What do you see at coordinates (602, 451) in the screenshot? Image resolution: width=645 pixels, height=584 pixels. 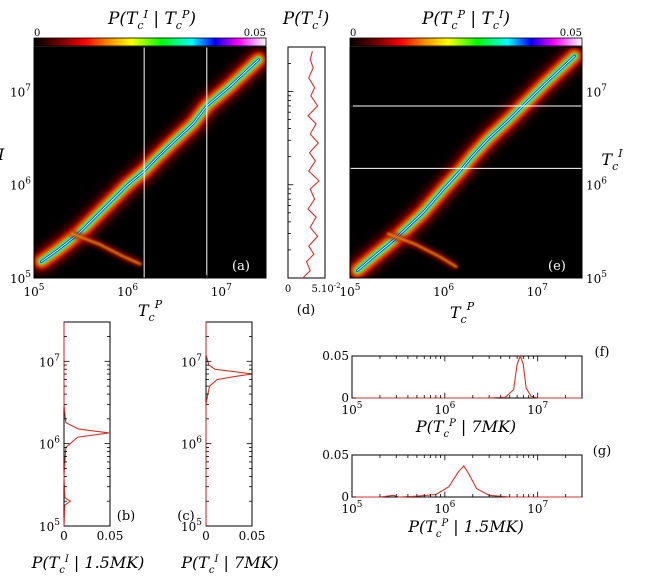 I see `panel-g-label: (g)` at bounding box center [602, 451].